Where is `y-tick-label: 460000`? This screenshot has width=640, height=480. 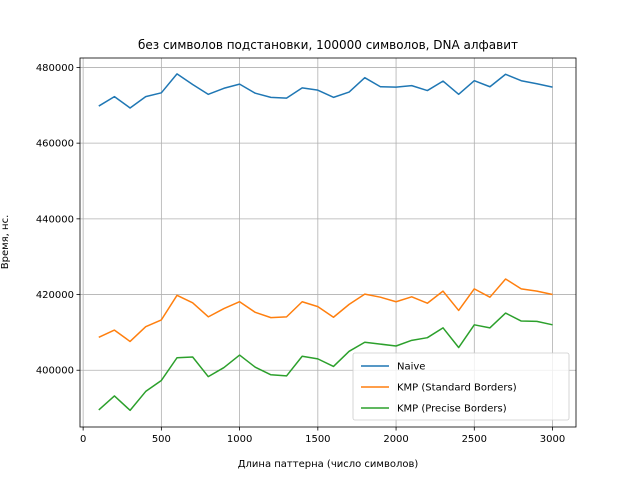
y-tick-label: 460000 is located at coordinates (55, 144).